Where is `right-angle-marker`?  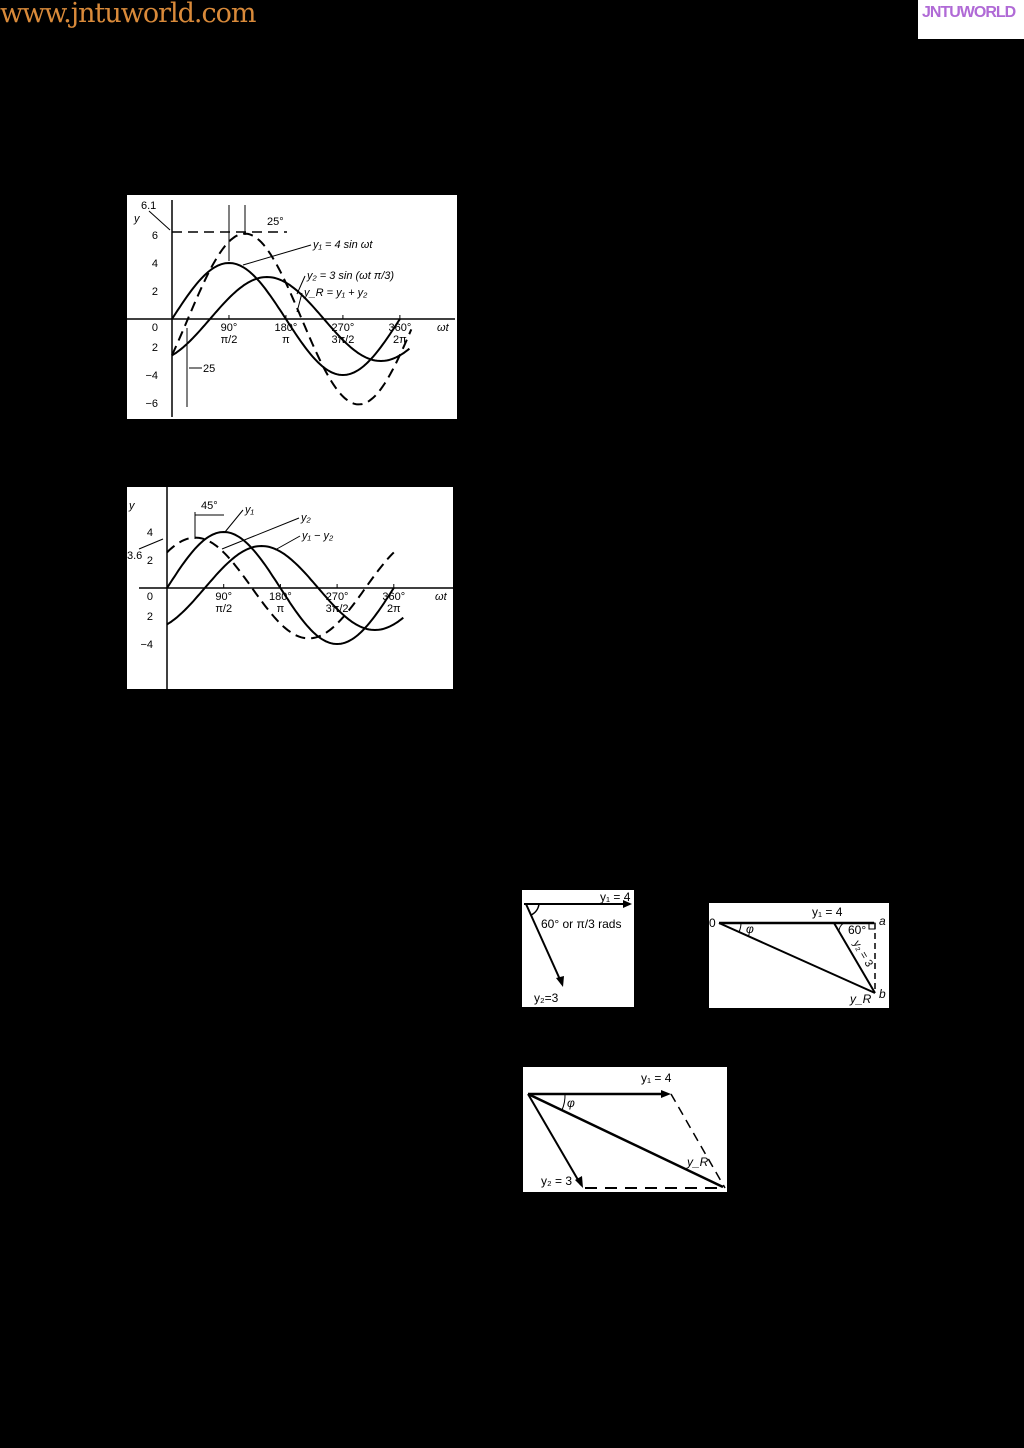 right-angle-marker is located at coordinates (872, 926).